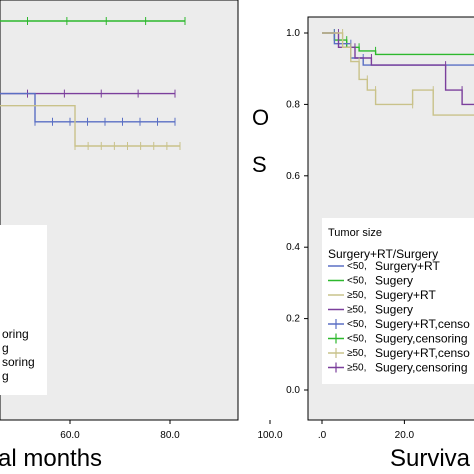  What do you see at coordinates (93, 83) in the screenshot?
I see `left-curves` at bounding box center [93, 83].